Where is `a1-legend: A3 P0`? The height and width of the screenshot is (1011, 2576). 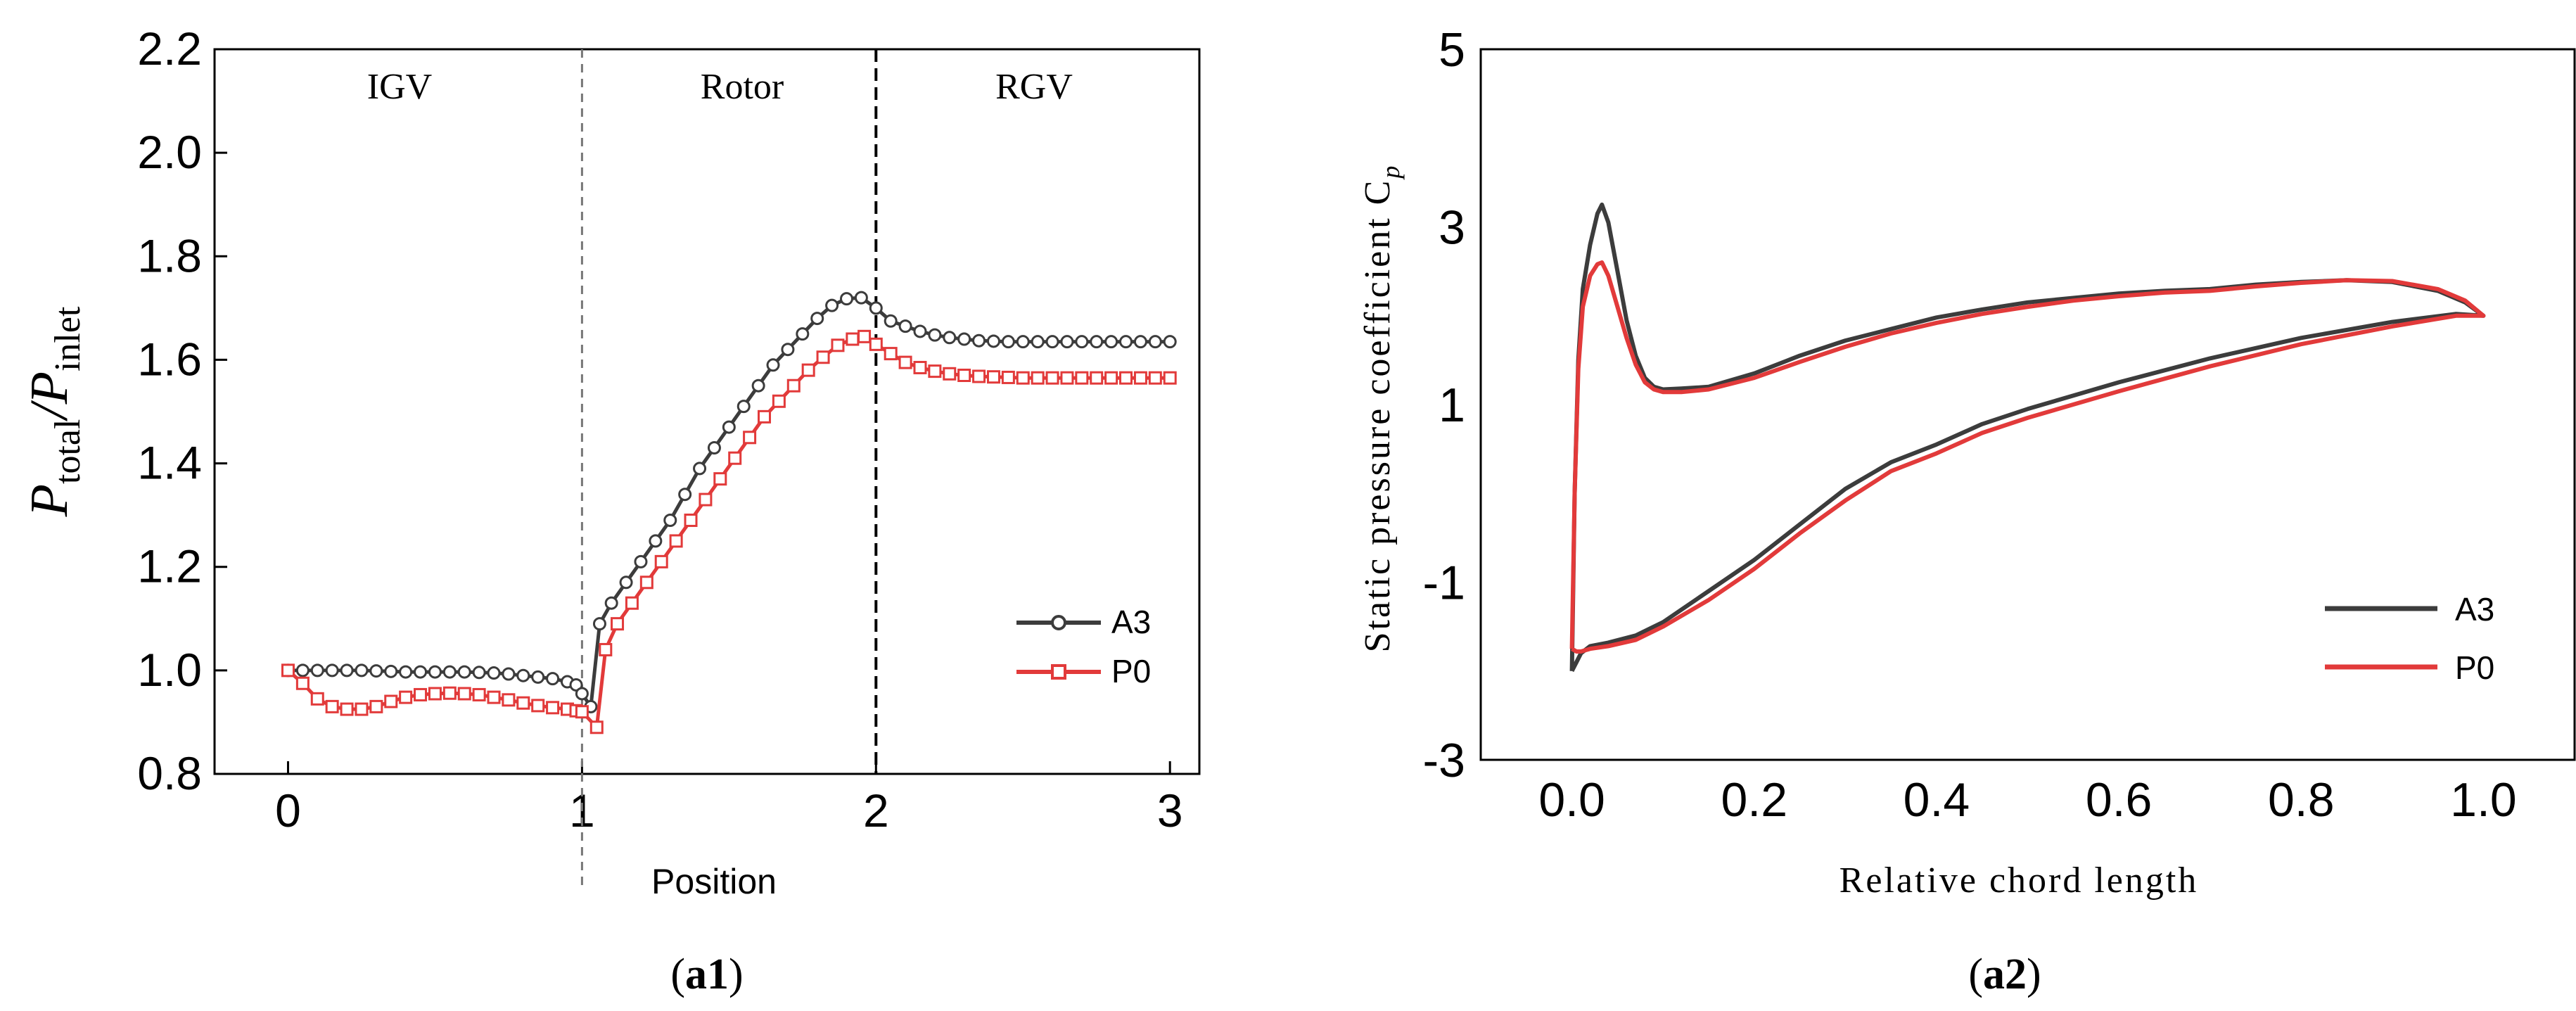 a1-legend: A3 P0 is located at coordinates (1083, 646).